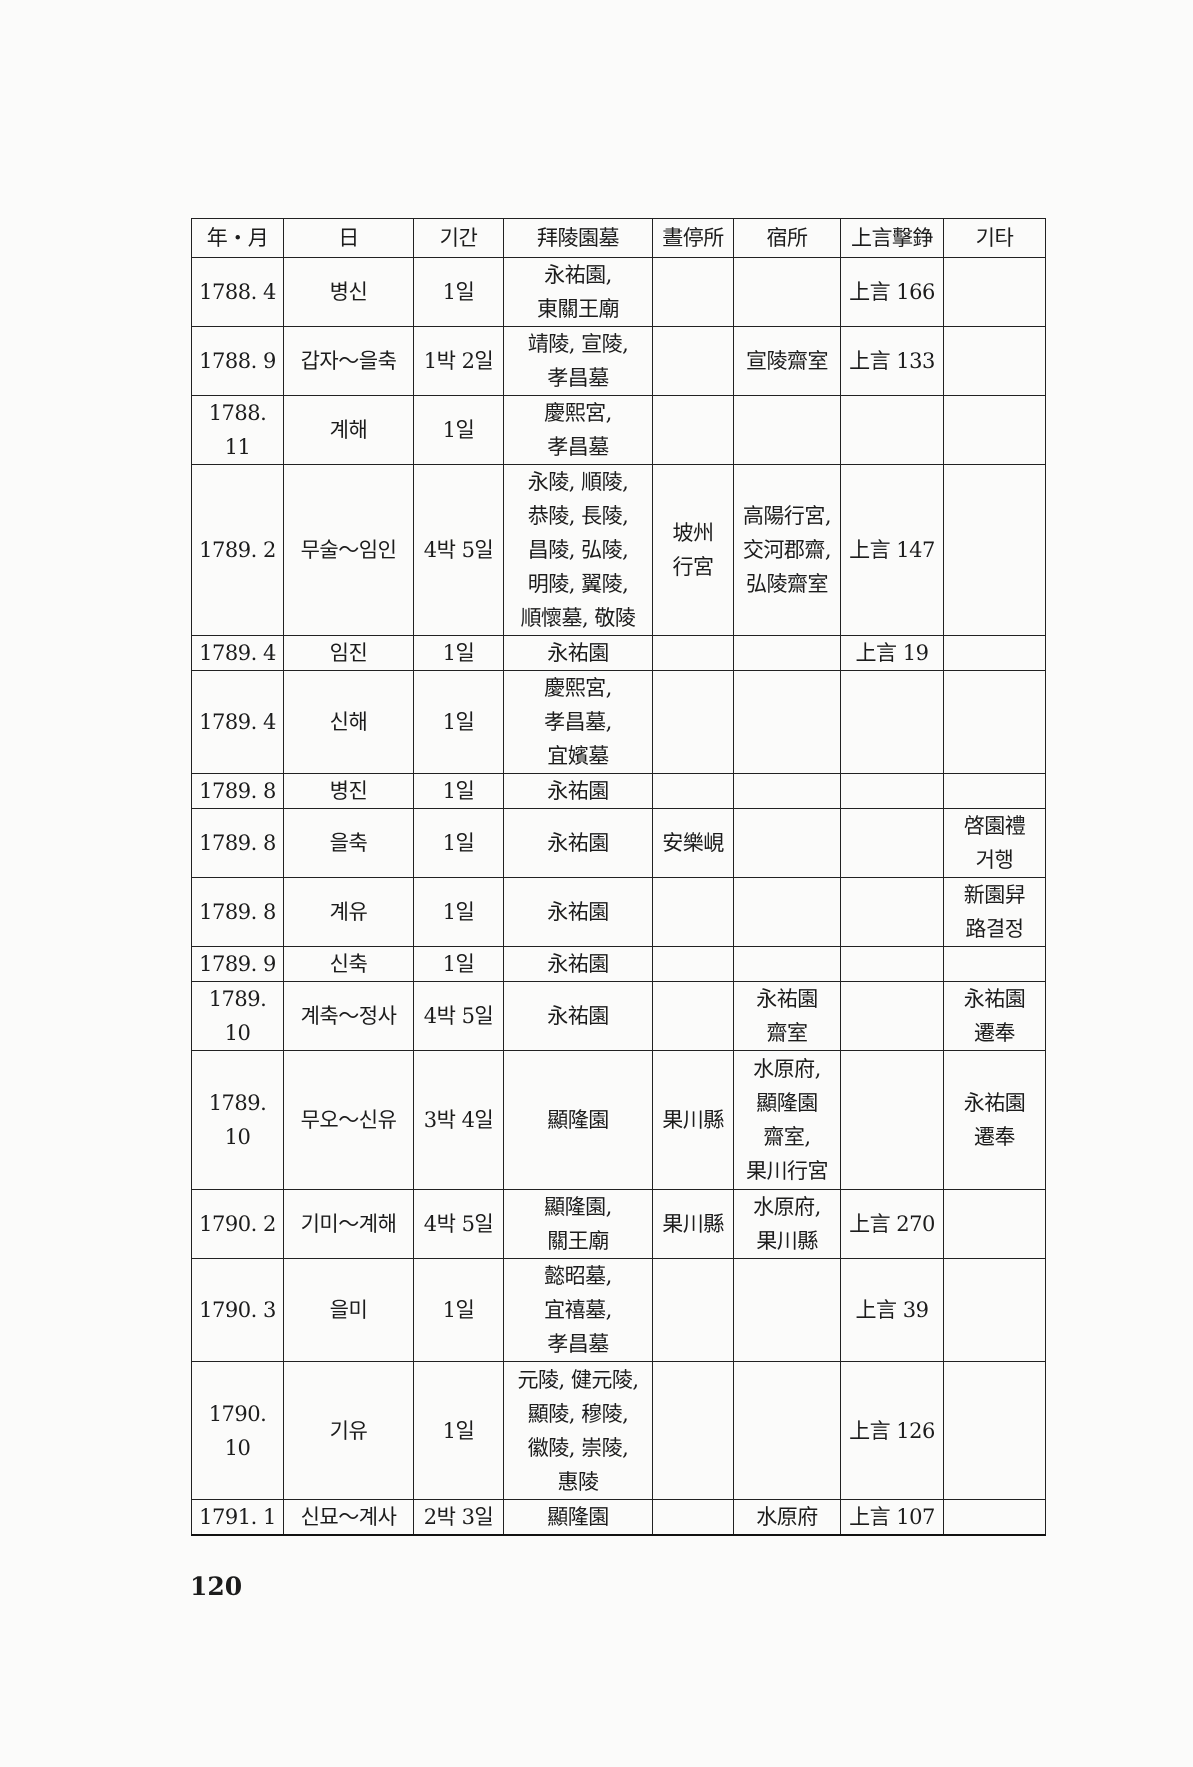 The image size is (1193, 1767). Describe the element at coordinates (348, 964) in the screenshot. I see `table-cell: 신축` at that location.